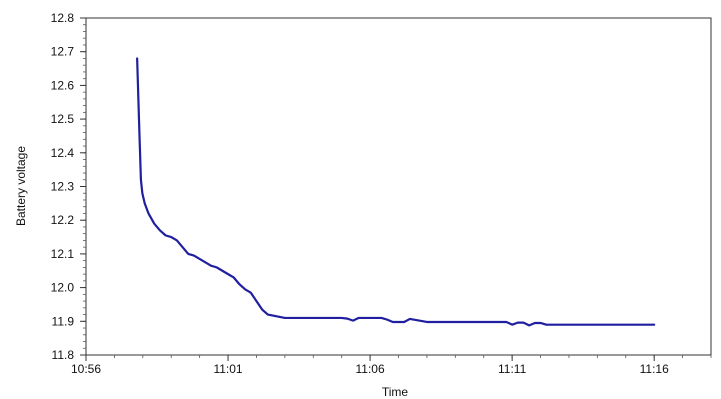 Image resolution: width=721 pixels, height=399 pixels. What do you see at coordinates (63, 187) in the screenshot?
I see `y-tick-label: 12.3` at bounding box center [63, 187].